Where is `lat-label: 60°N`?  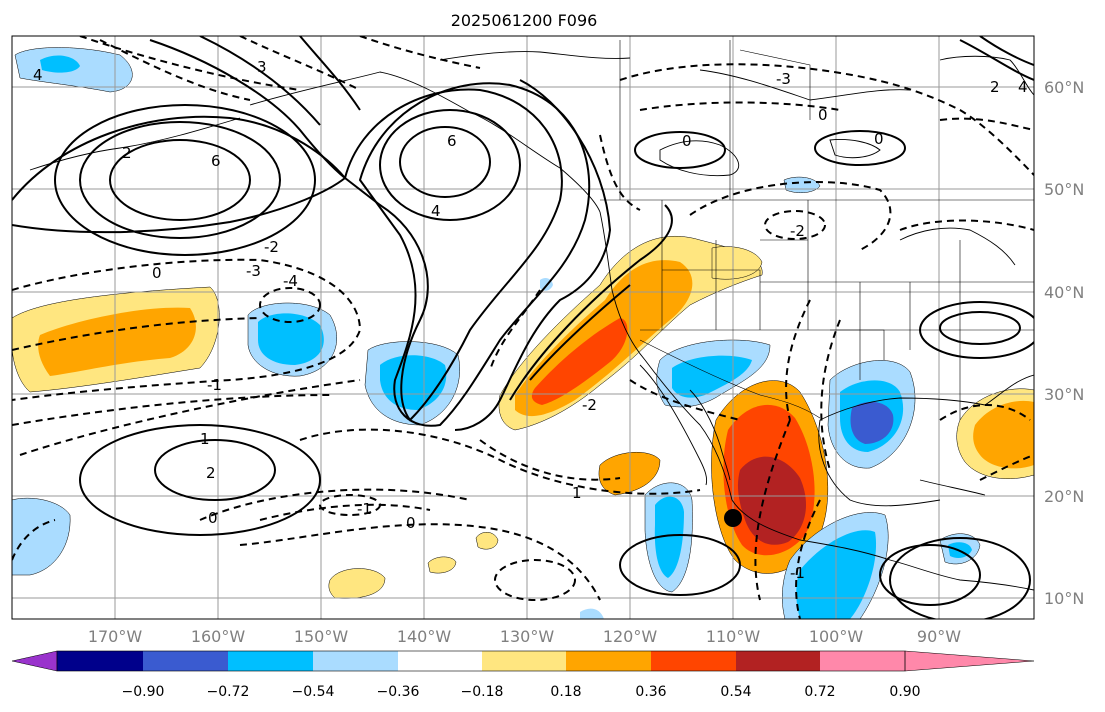
lat-label: 60°N is located at coordinates (1064, 87).